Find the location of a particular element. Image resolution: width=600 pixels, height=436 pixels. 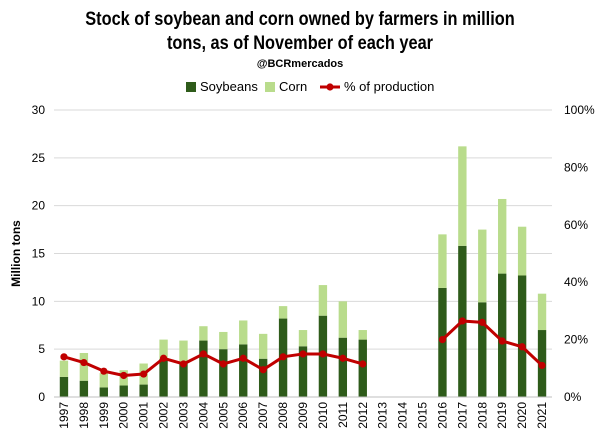

x-tick-label: 2014 is located at coordinates (403, 415).